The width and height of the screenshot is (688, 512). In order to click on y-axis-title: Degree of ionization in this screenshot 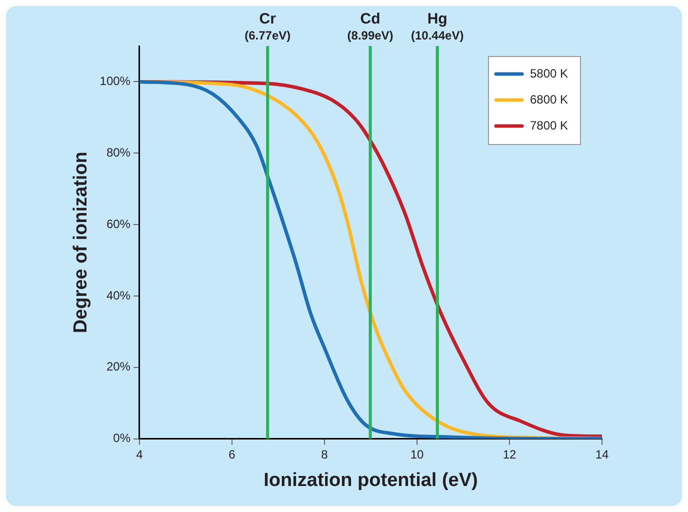, I will do `click(81, 243)`.